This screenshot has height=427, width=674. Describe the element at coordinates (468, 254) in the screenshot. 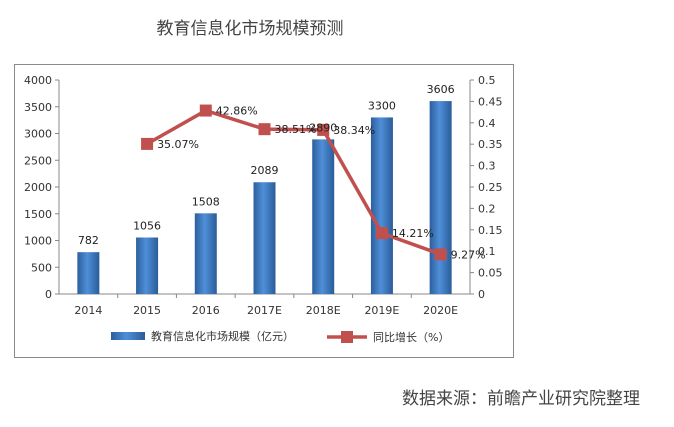

I see `growth-value-label: 9.27%` at that location.